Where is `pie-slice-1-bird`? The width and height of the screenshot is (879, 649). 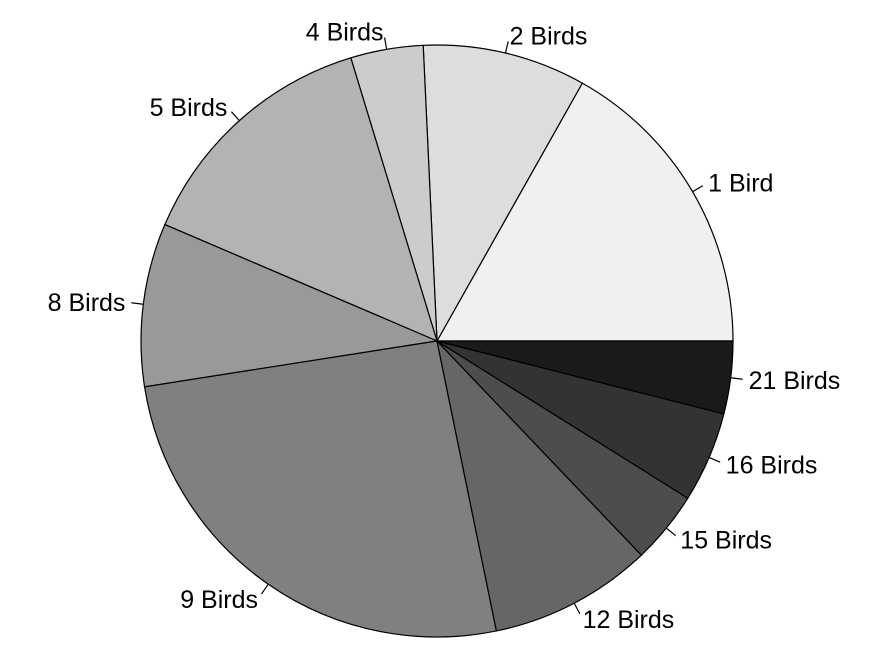
pie-slice-1-bird is located at coordinates (584, 212).